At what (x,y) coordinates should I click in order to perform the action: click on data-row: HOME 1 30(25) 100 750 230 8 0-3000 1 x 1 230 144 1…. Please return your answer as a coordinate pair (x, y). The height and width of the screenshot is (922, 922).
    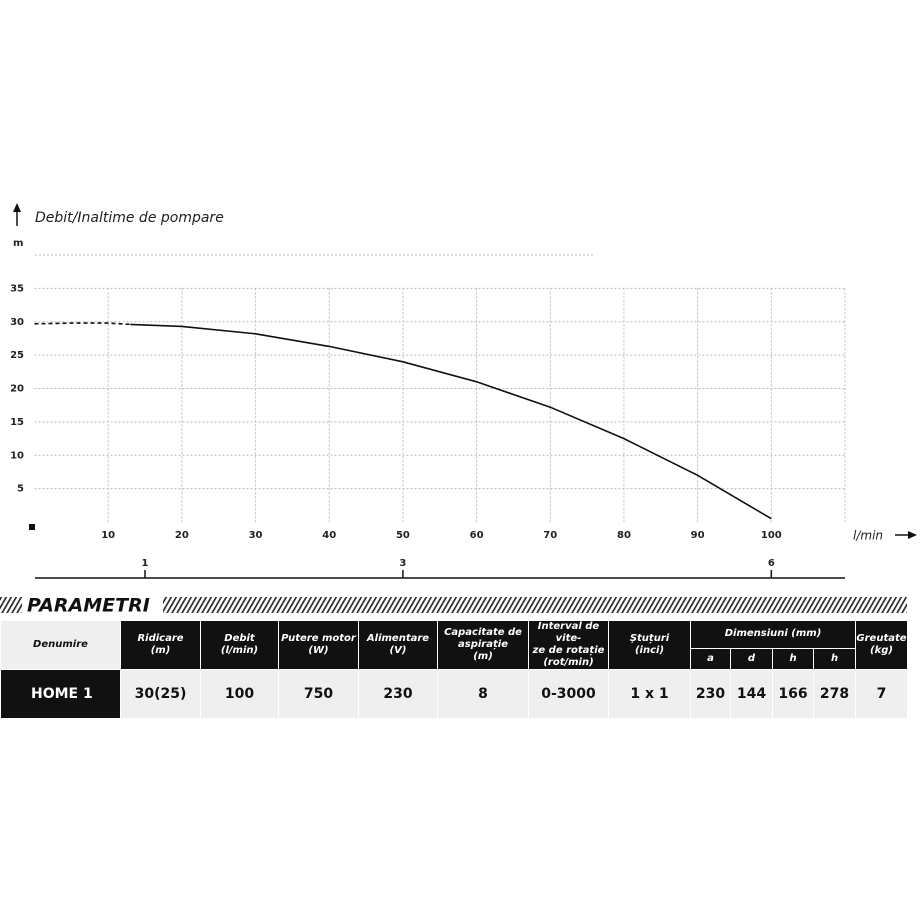
    Looking at the image, I should click on (454, 694).